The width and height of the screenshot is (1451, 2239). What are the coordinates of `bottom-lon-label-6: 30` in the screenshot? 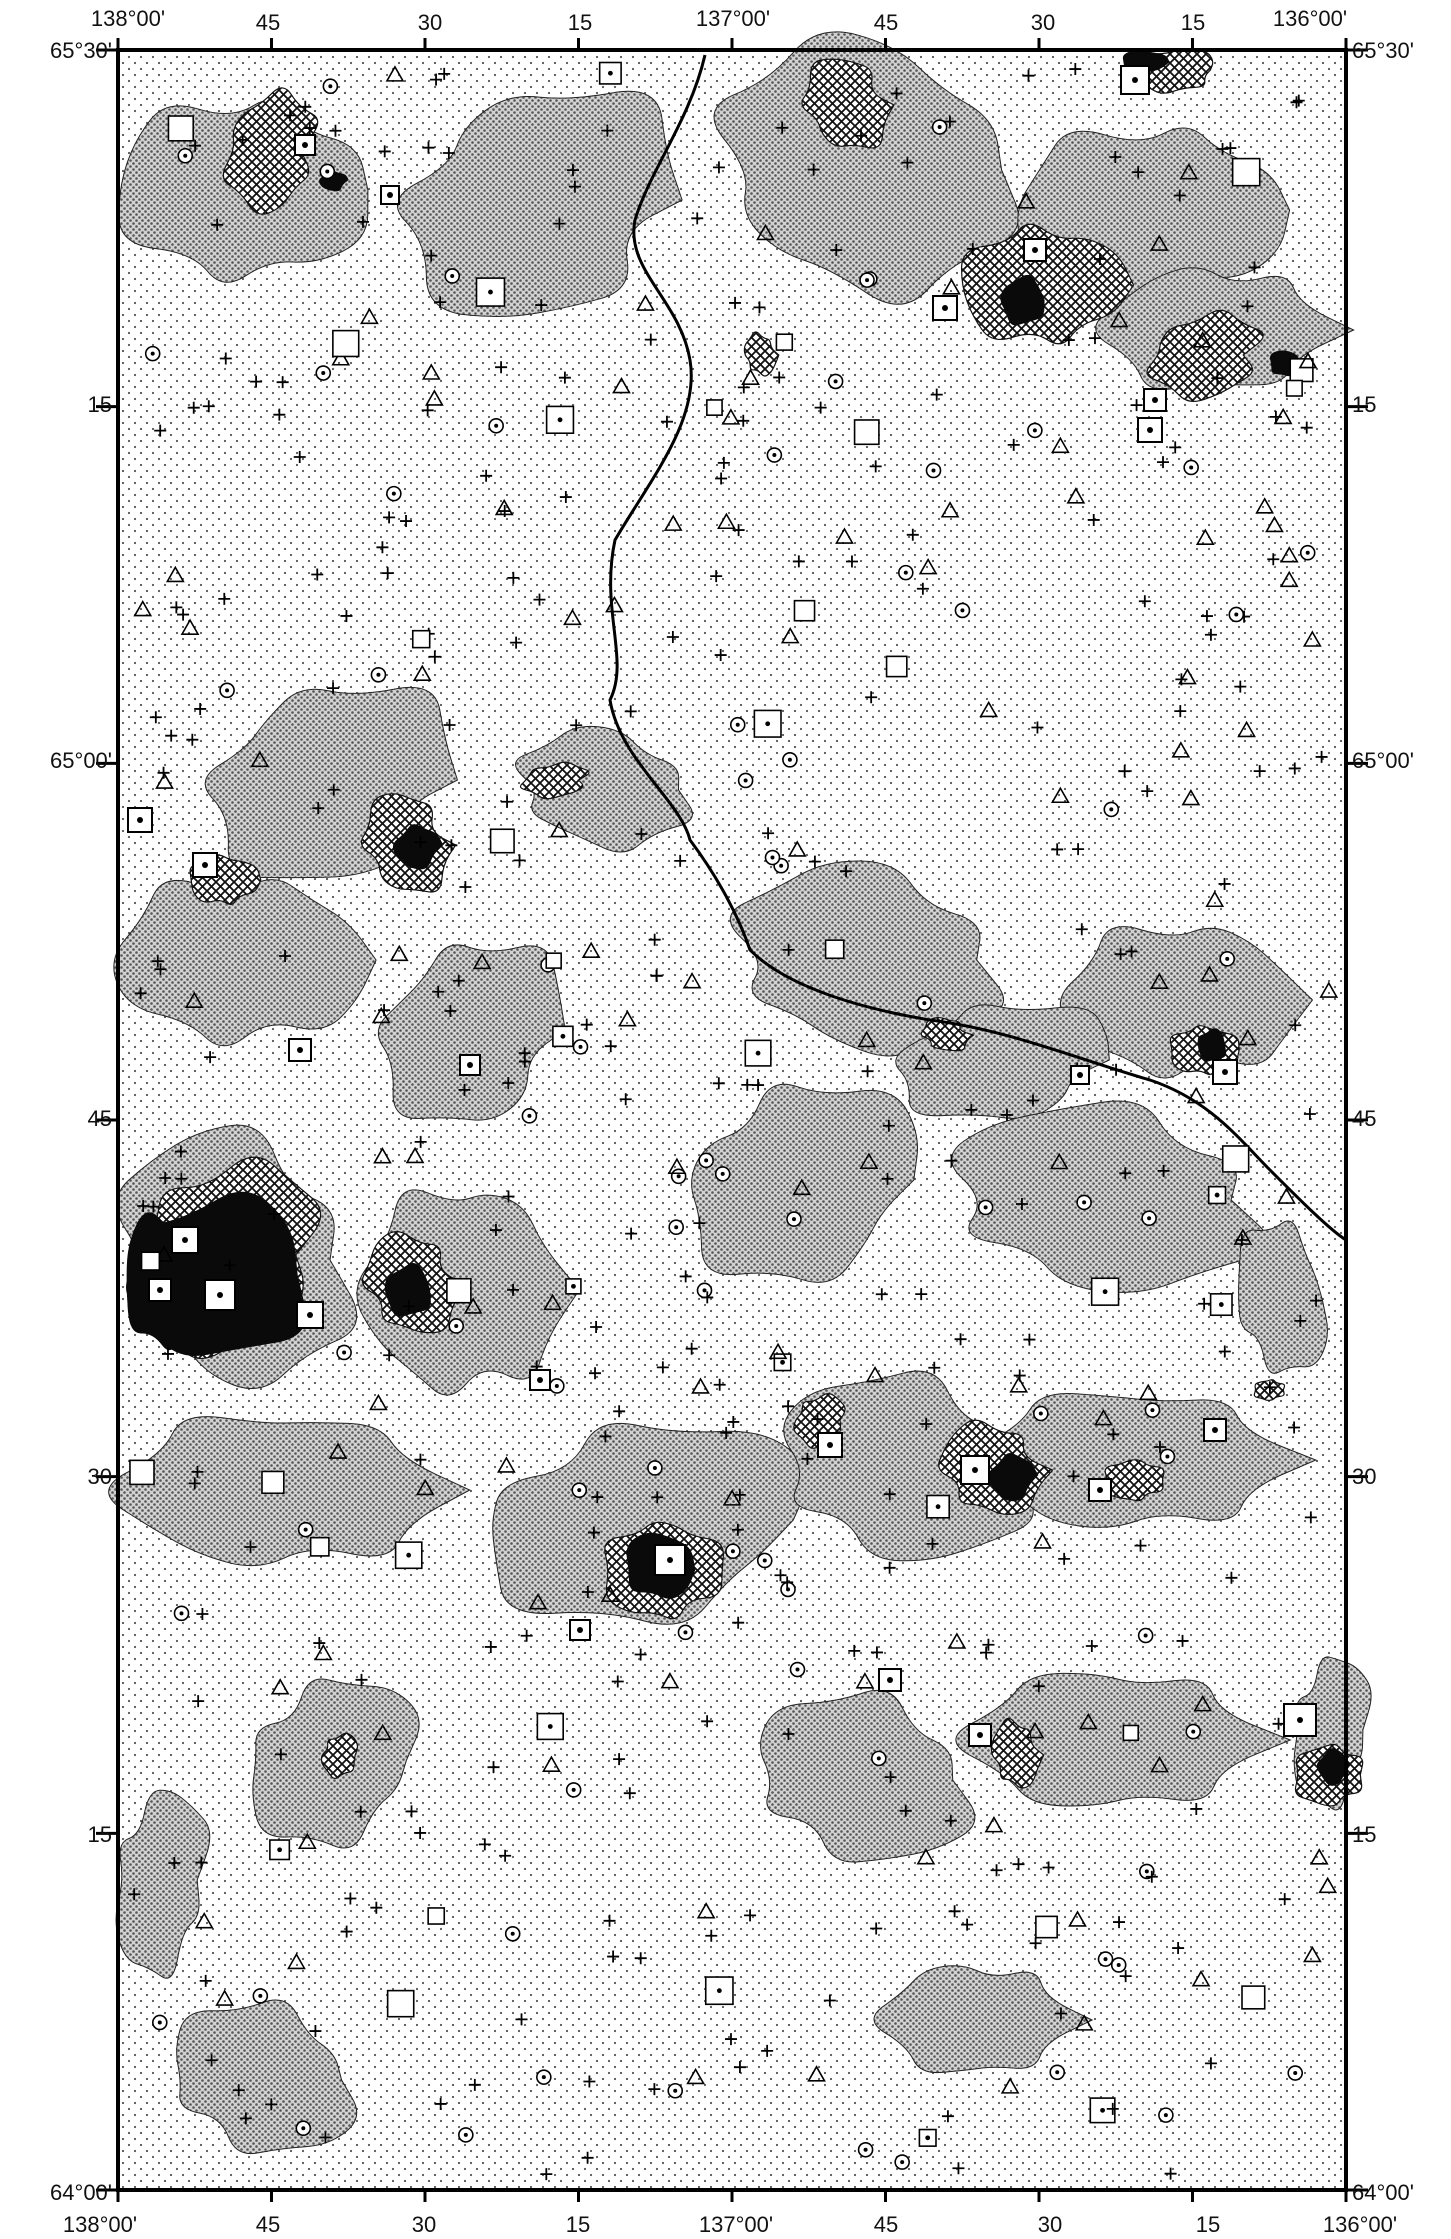 It's located at (1050, 2224).